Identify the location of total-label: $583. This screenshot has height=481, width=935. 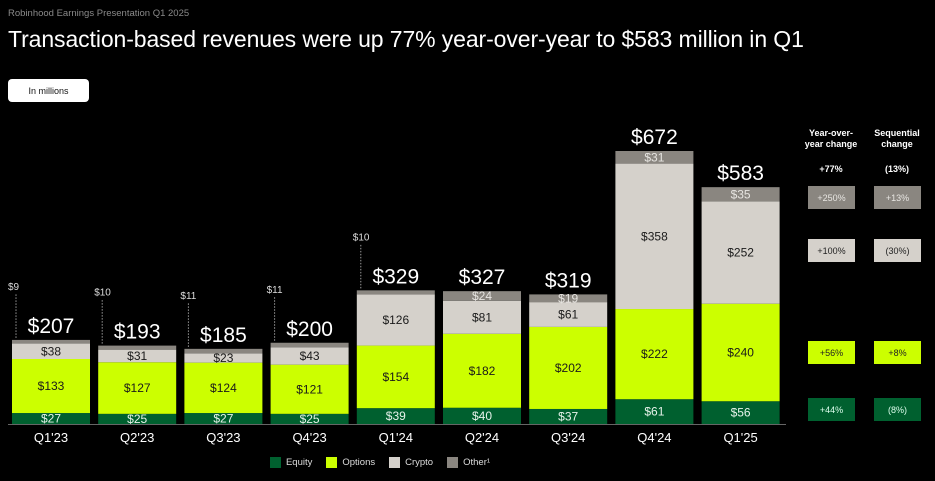
(740, 173).